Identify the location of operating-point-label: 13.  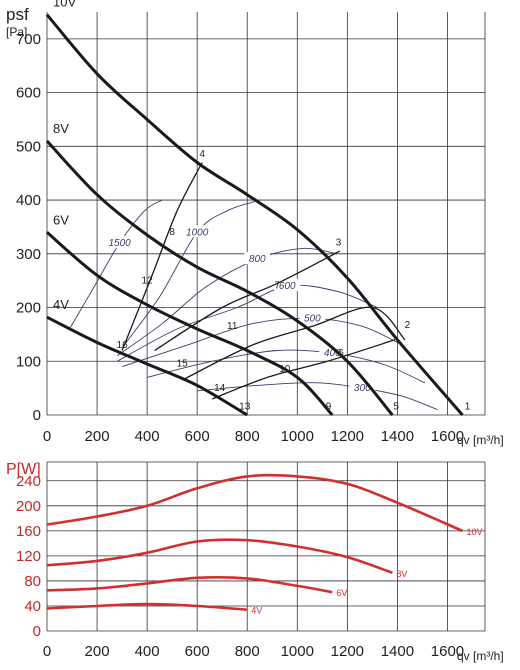
(245, 407).